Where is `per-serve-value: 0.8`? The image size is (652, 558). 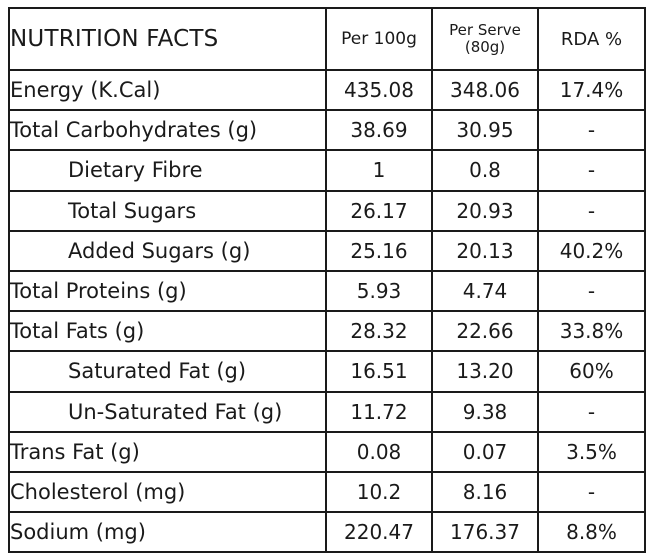 per-serve-value: 0.8 is located at coordinates (485, 170).